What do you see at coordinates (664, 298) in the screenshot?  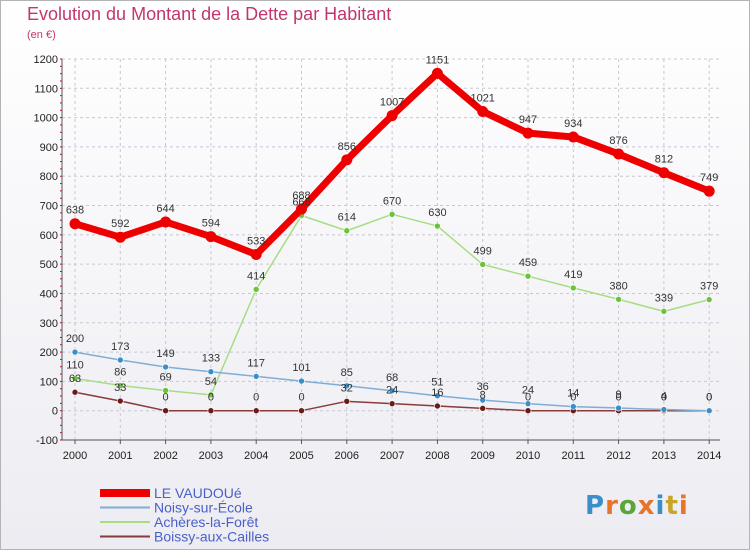 I see `data-label: 339` at bounding box center [664, 298].